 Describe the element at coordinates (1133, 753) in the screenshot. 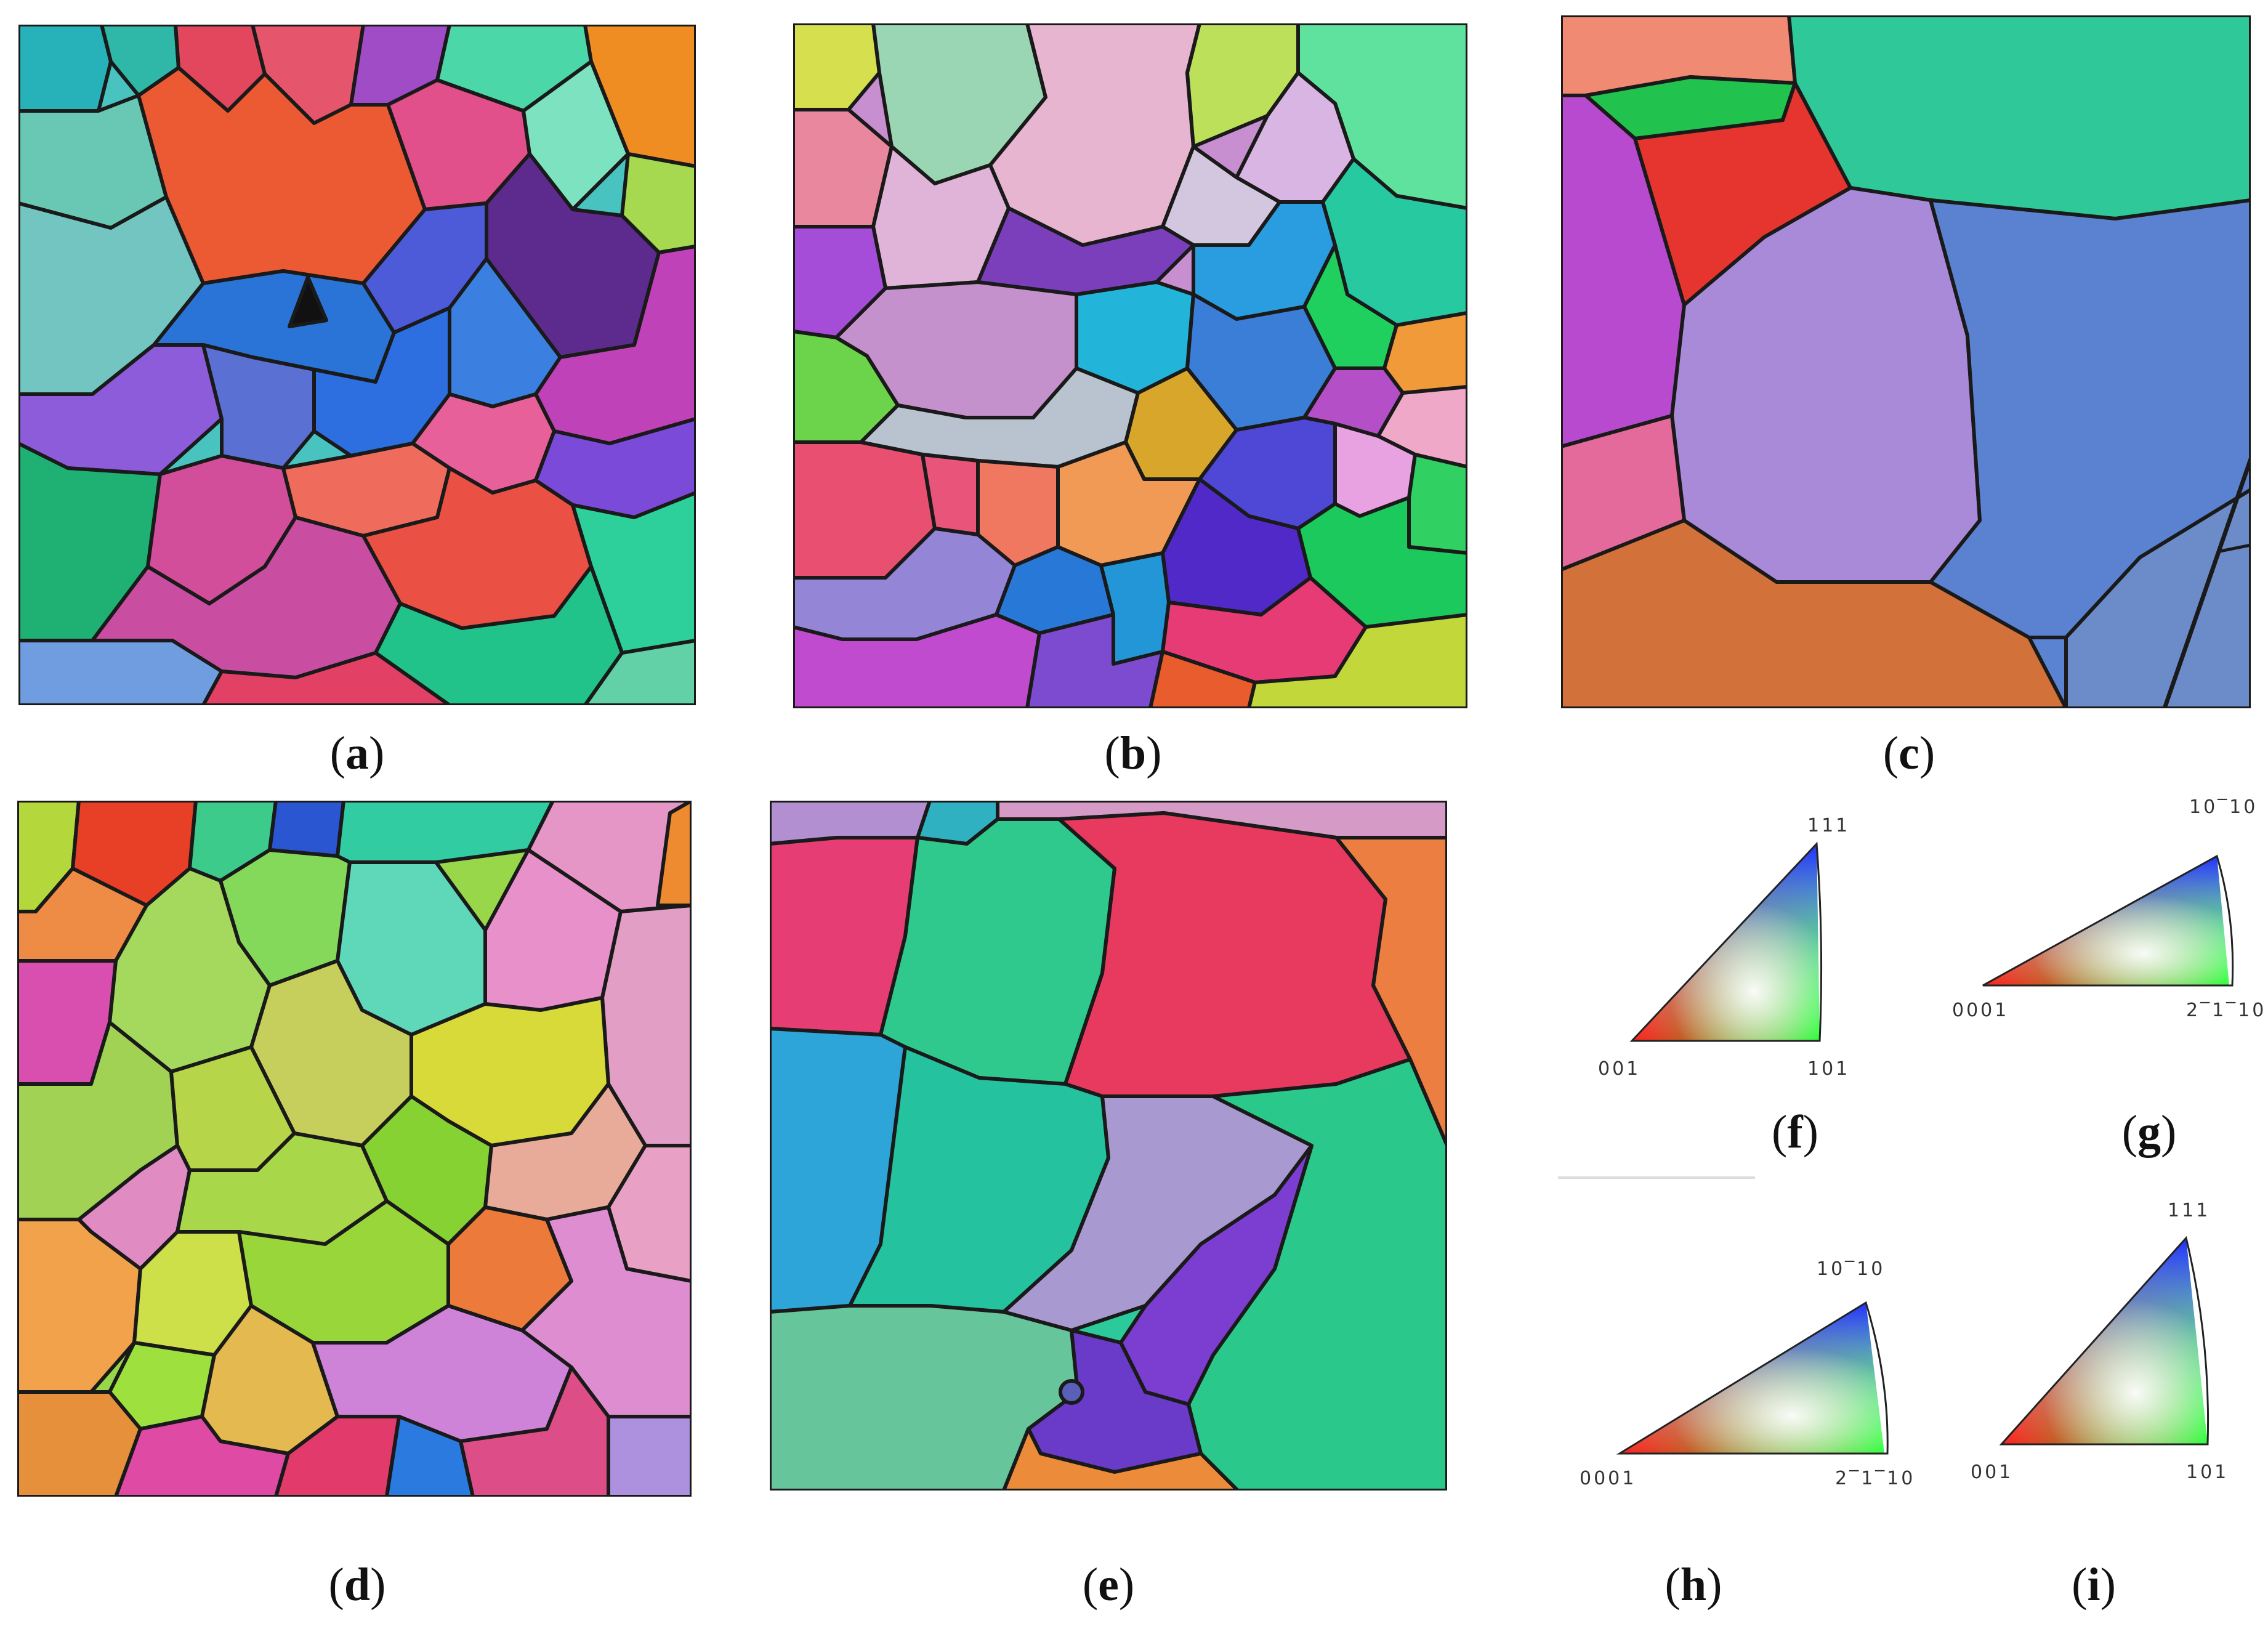

I see `caption-b: (b)` at that location.